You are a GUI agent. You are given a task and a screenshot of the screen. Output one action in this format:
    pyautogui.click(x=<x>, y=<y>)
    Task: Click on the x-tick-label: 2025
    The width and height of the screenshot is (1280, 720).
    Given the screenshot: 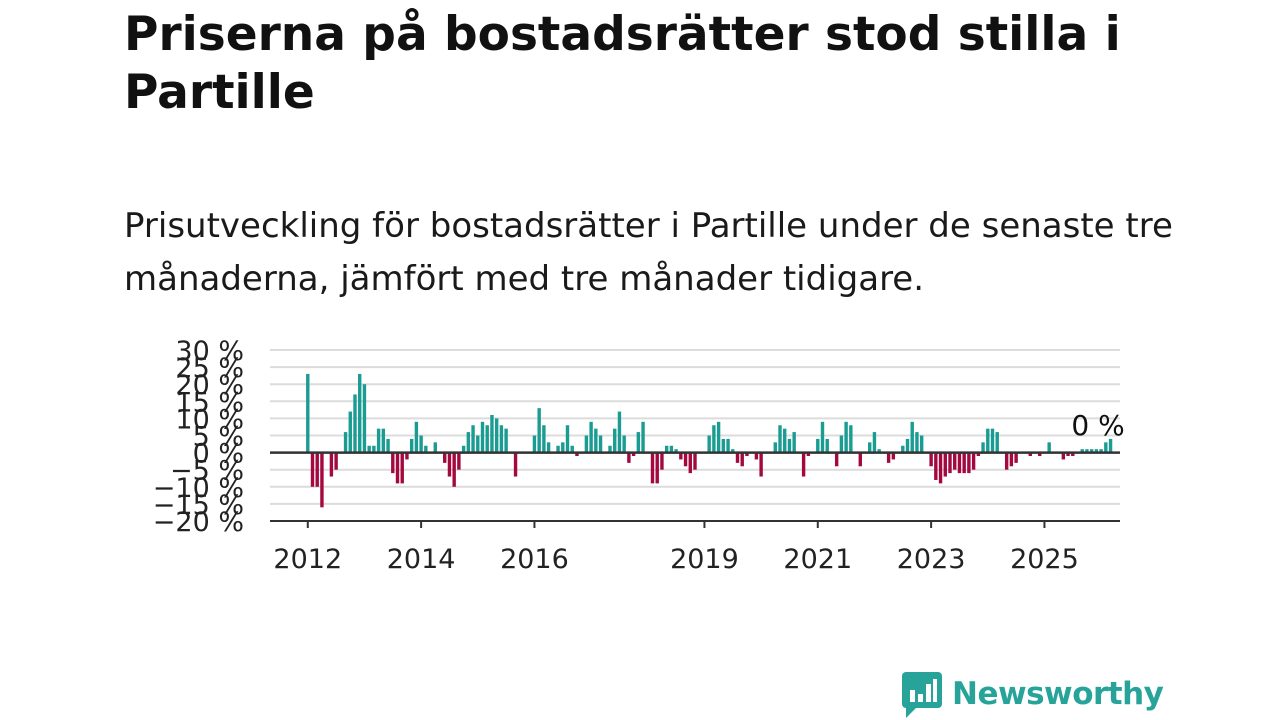 What is the action you would take?
    pyautogui.click(x=1044, y=559)
    